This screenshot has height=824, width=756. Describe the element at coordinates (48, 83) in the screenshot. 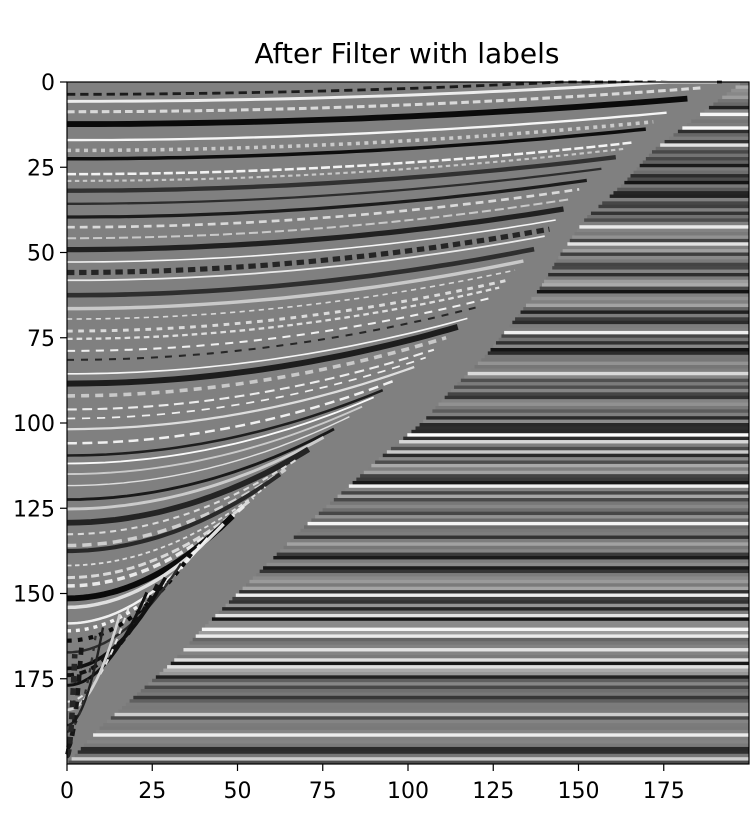

I see `y-tick-label: 0` at that location.